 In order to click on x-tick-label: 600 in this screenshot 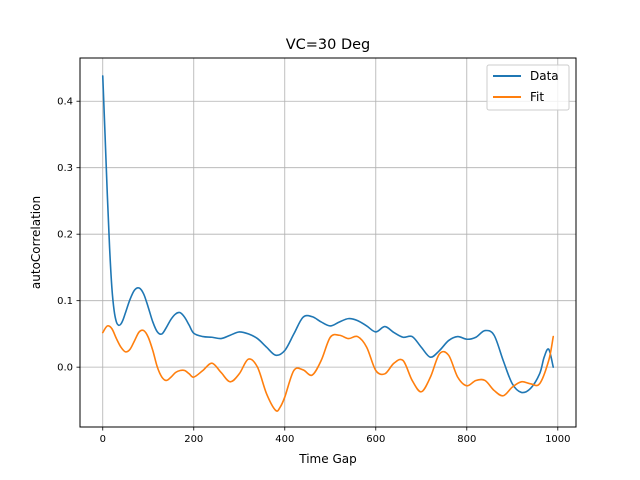, I will do `click(375, 439)`.